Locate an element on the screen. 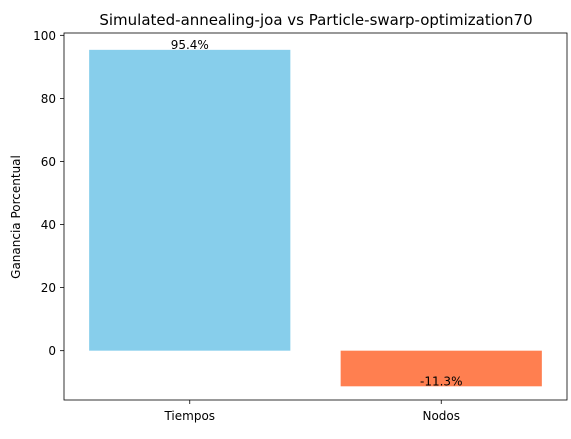 This screenshot has width=571, height=439. data-label-nodos: -11.3% is located at coordinates (441, 381).